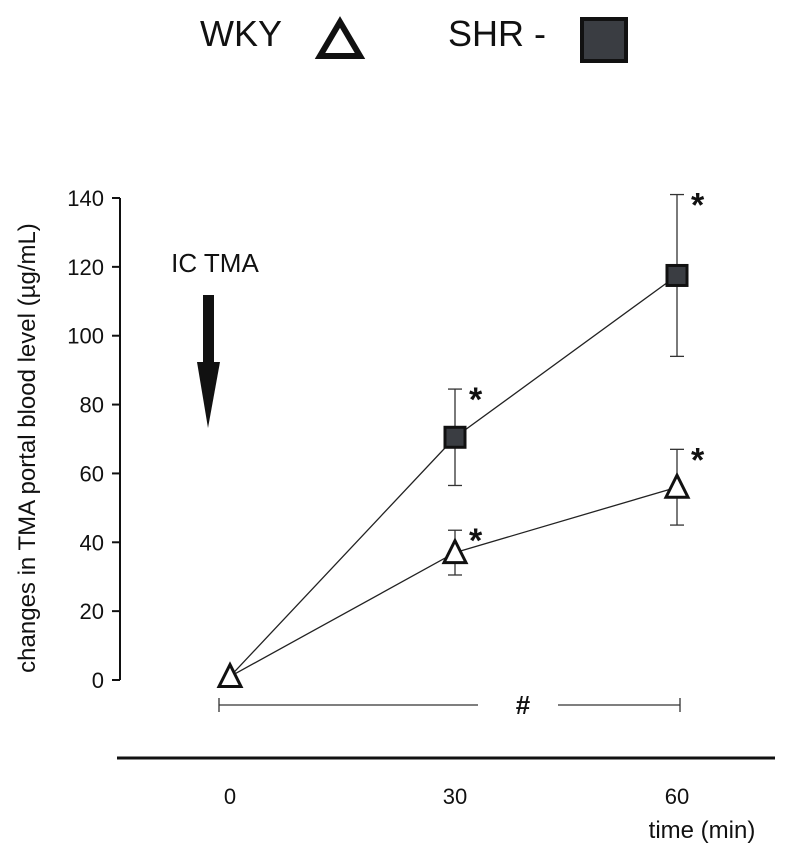  What do you see at coordinates (85, 267) in the screenshot?
I see `y-tick-label: 120` at bounding box center [85, 267].